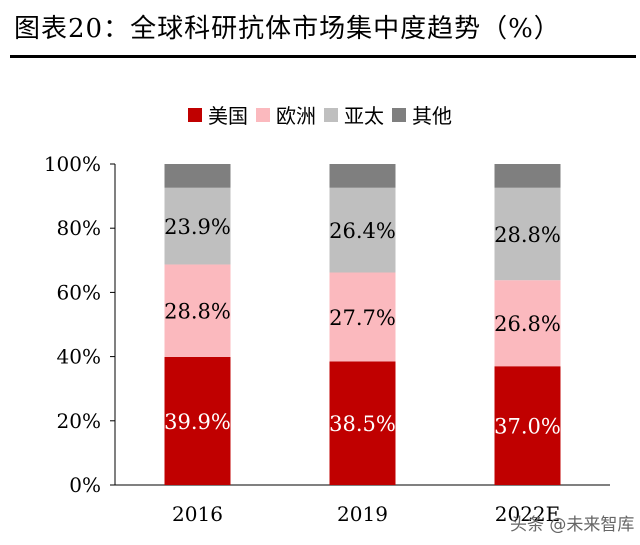 This screenshot has width=640, height=545. Describe the element at coordinates (364, 116) in the screenshot. I see `legend-label: 亚太` at that location.